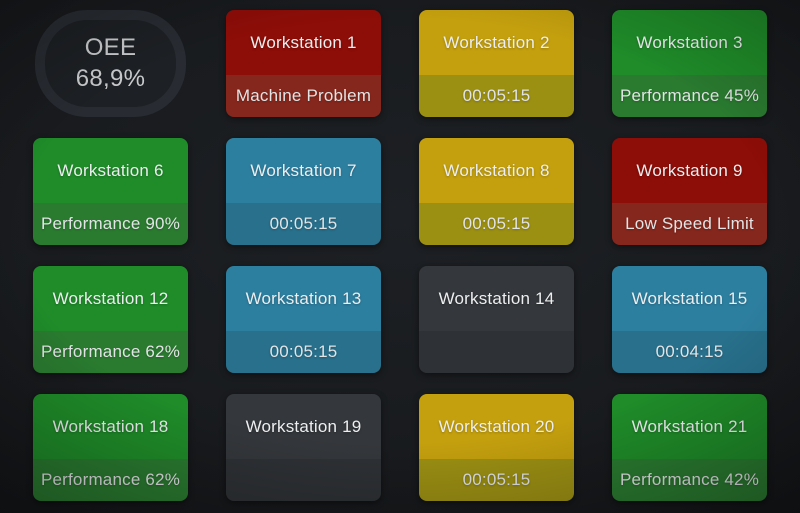 The image size is (800, 513). I want to click on workstation-title: Workstation 13, so click(303, 298).